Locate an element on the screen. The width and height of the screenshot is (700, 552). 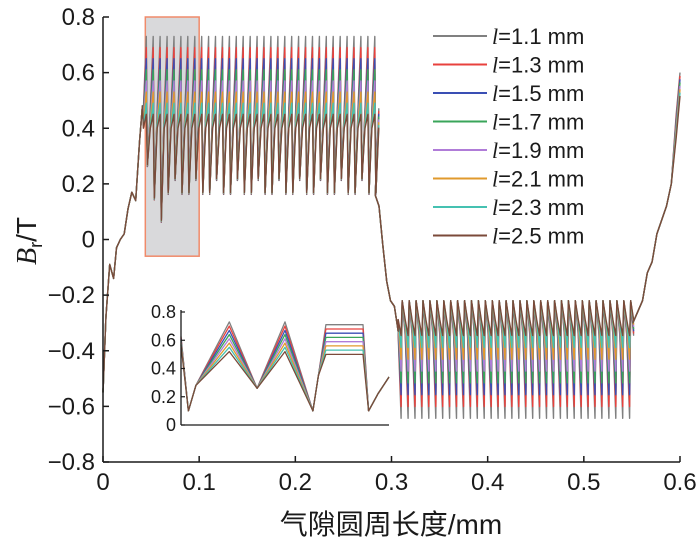
inset-y-tick-label: 0.6 is located at coordinates (163, 340).